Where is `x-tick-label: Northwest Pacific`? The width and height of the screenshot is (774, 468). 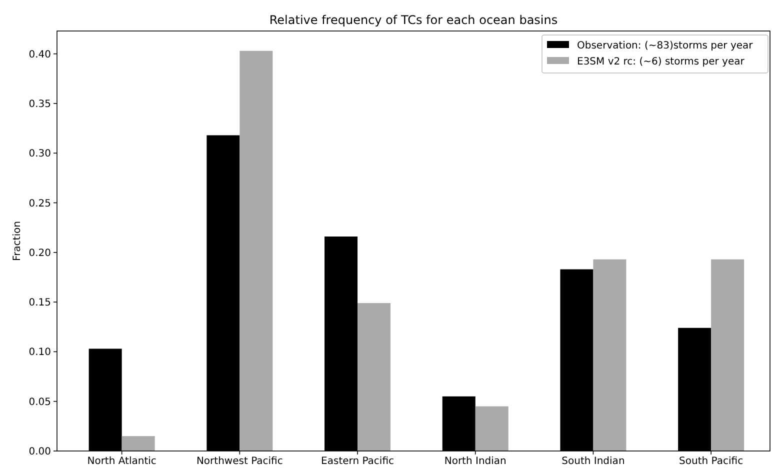 x-tick-label: Northwest Pacific is located at coordinates (239, 461).